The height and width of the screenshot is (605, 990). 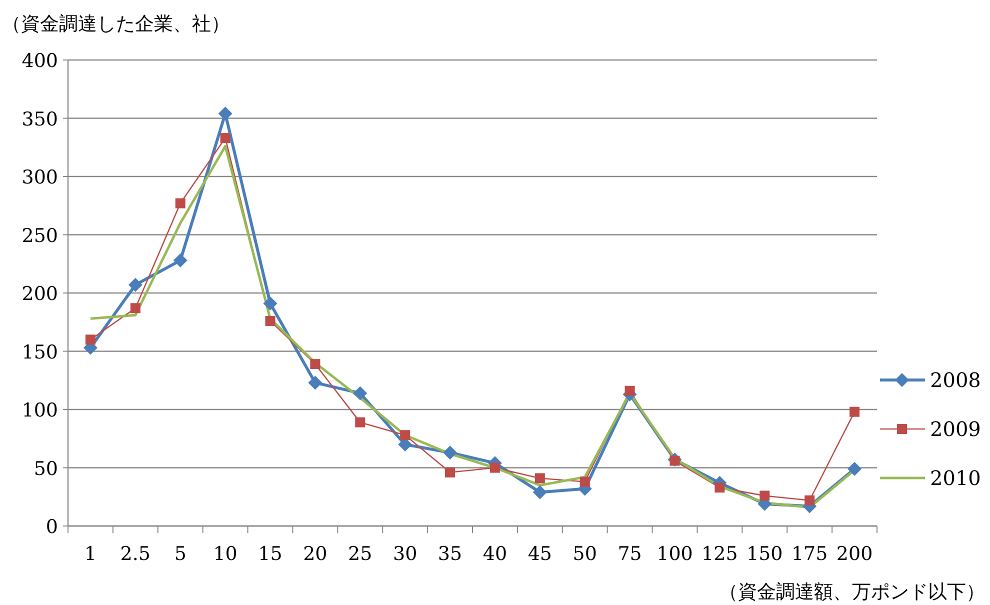 What do you see at coordinates (40, 411) in the screenshot?
I see `y-tick-label: 100` at bounding box center [40, 411].